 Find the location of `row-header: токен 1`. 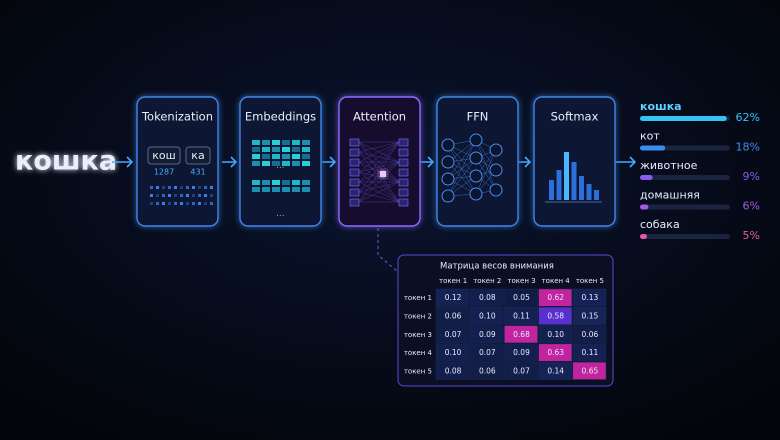

row-header: токен 1 is located at coordinates (418, 298).